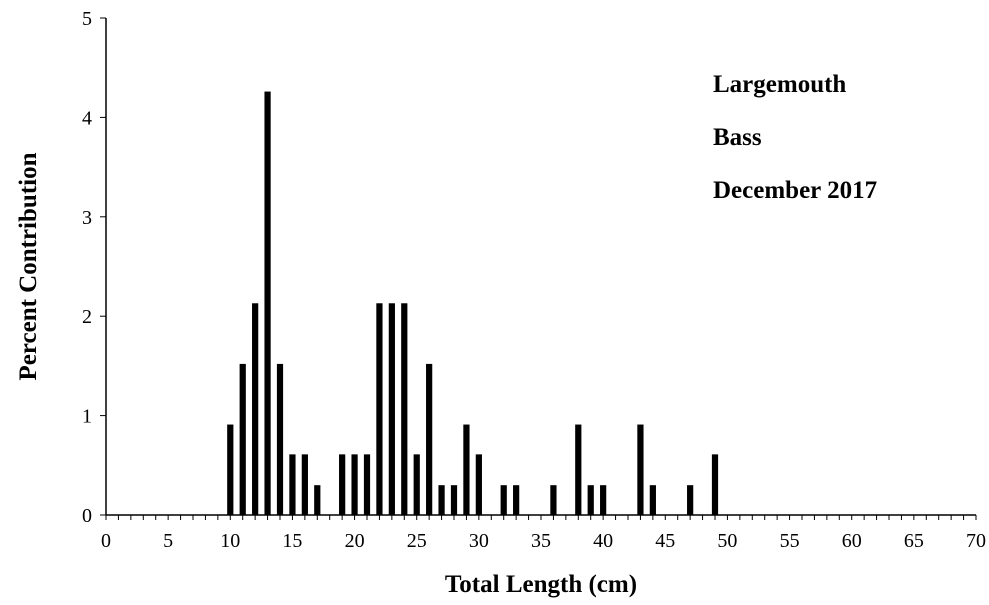 This screenshot has width=989, height=605. What do you see at coordinates (541, 541) in the screenshot?
I see `x-tick-label: 35` at bounding box center [541, 541].